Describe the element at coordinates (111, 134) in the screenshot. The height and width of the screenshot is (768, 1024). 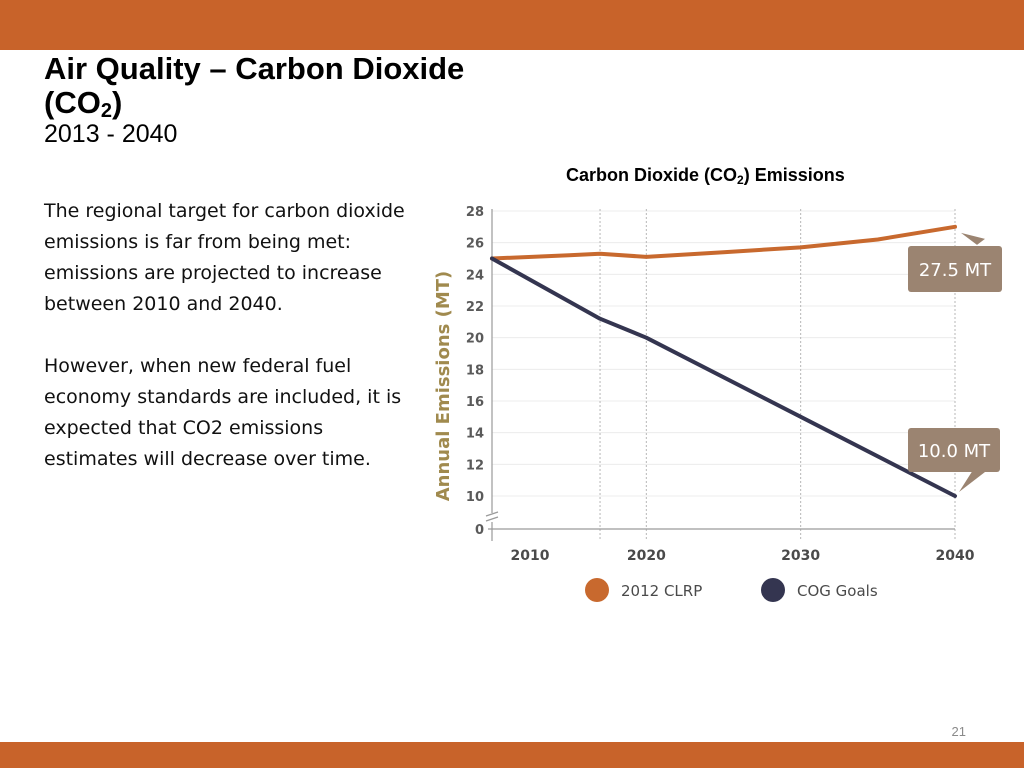
I see `slide-subtitle: 2013 - 2040` at that location.